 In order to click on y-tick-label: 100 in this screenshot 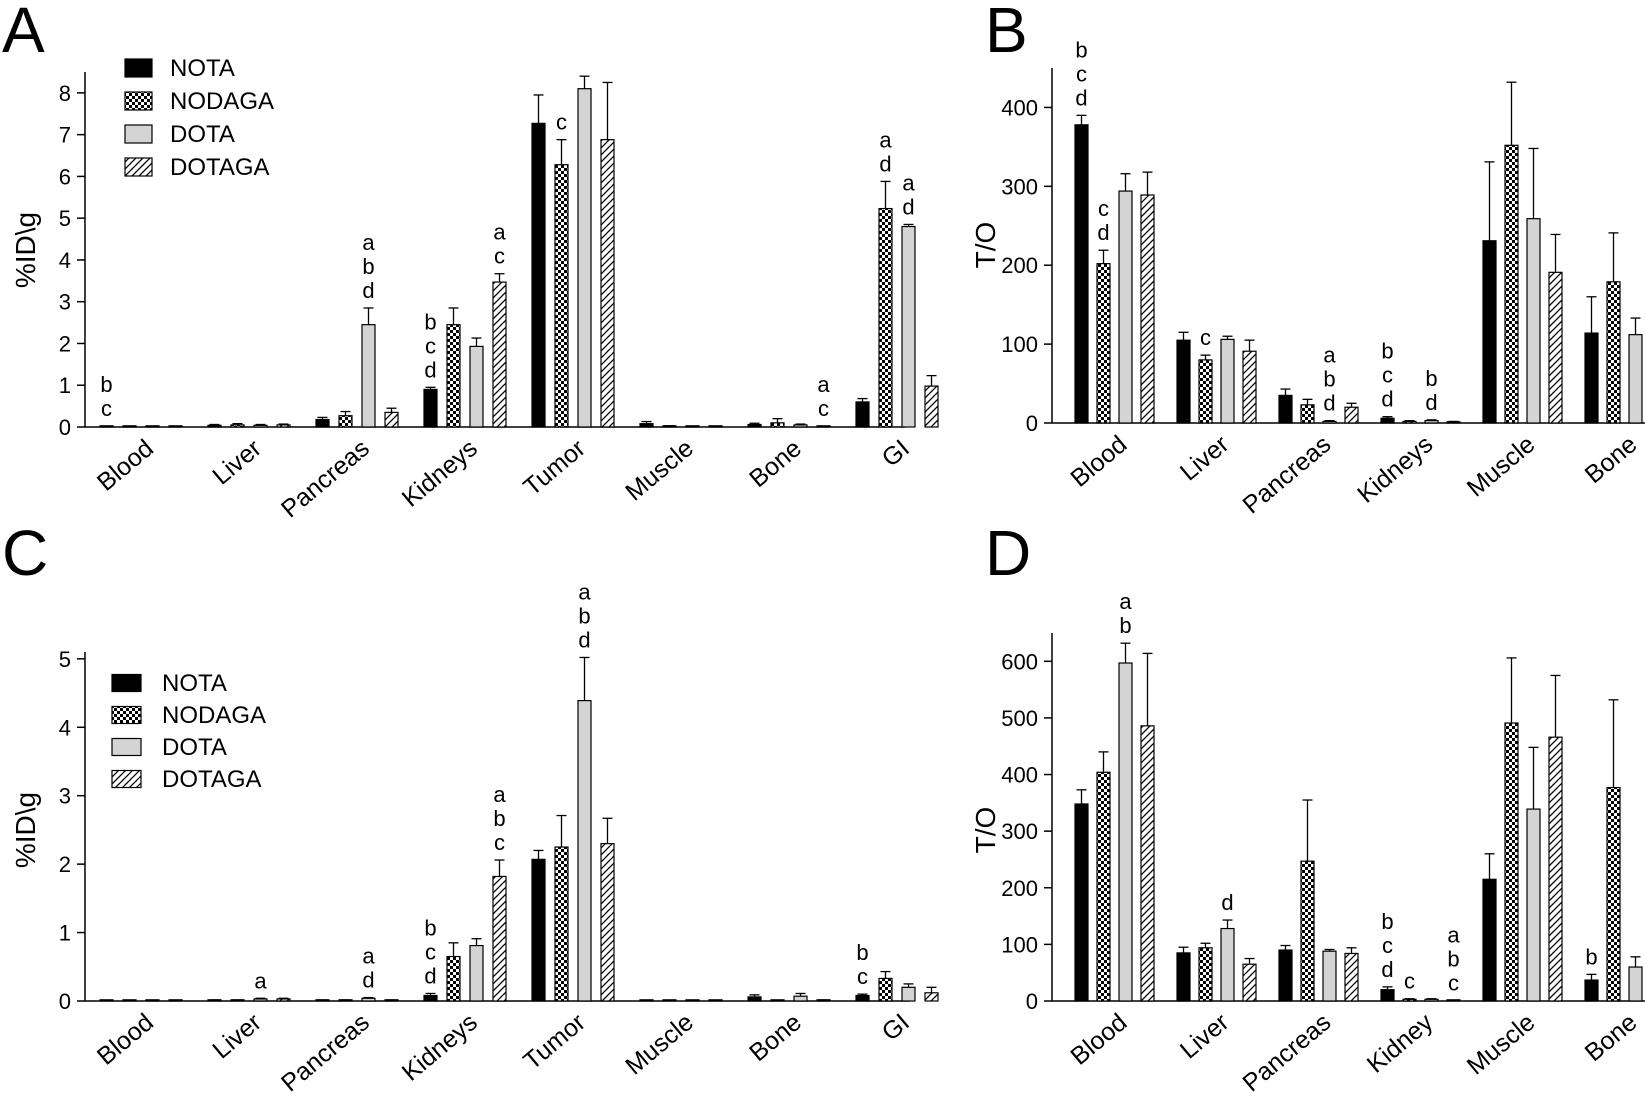, I will do `click(1019, 944)`.